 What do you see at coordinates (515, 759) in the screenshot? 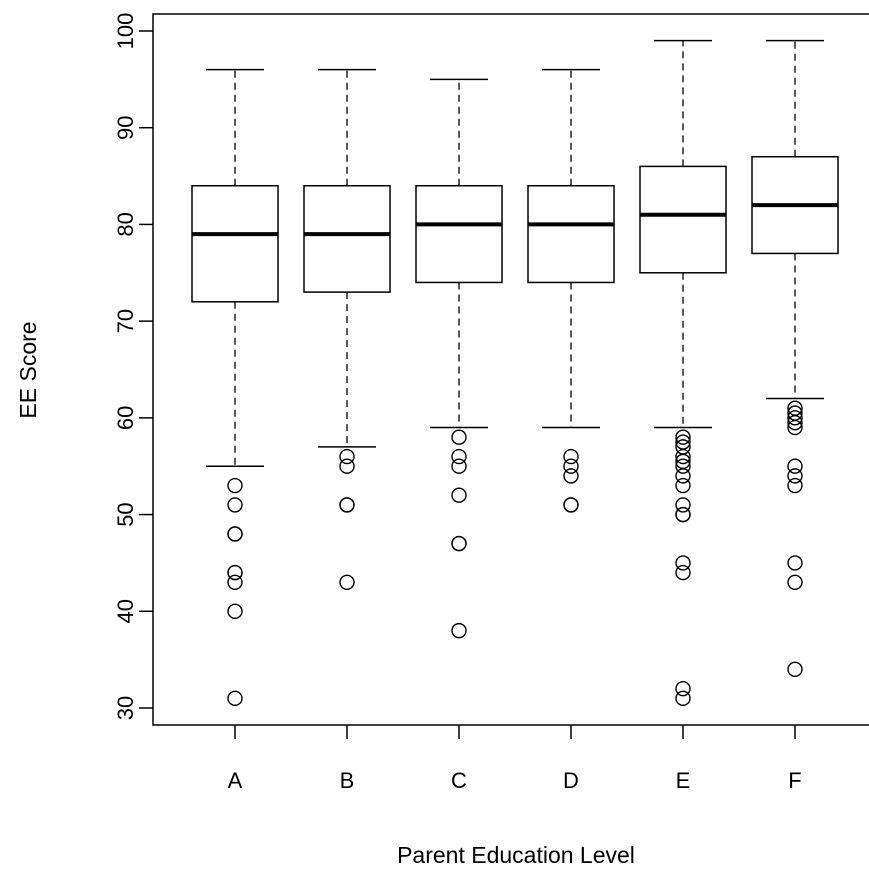
I see `x-axis: A B C D E F` at bounding box center [515, 759].